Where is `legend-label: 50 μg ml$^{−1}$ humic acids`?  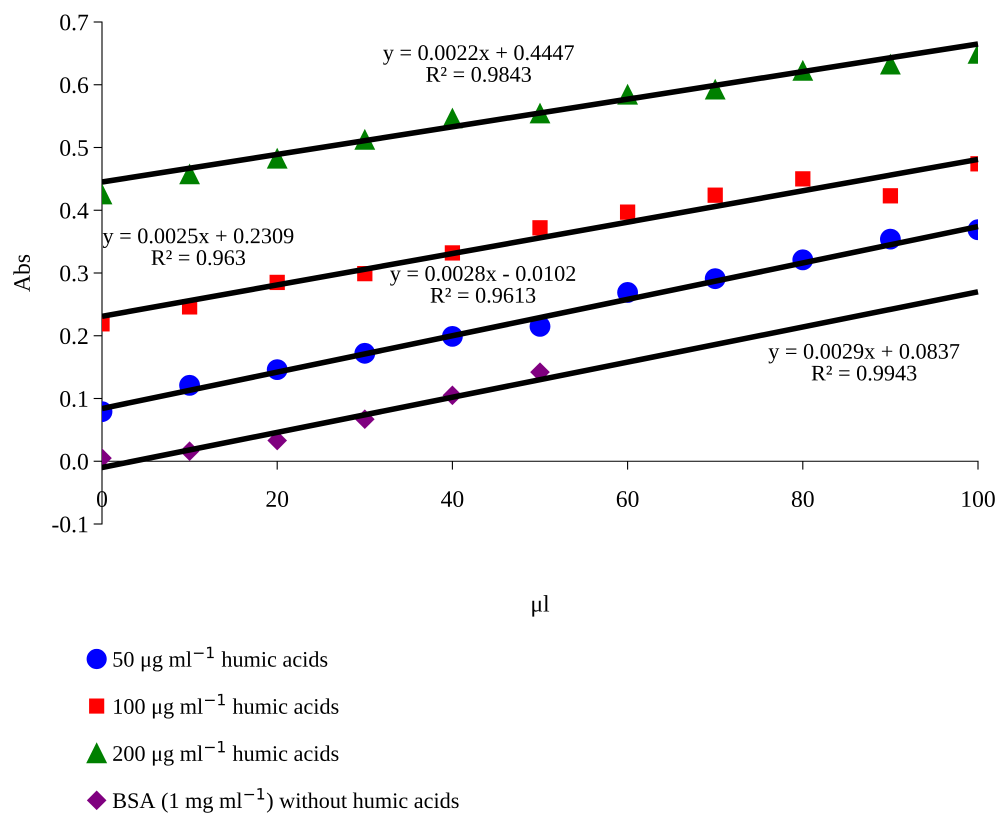 legend-label: 50 μg ml$^{−1}$ humic acids is located at coordinates (221, 659).